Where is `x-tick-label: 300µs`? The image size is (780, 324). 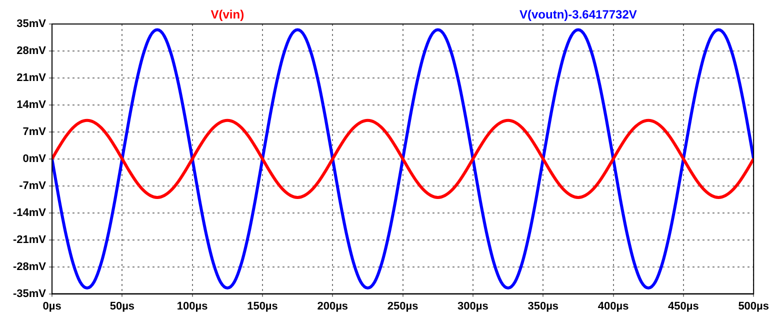
x-tick-label: 300µs is located at coordinates (473, 306).